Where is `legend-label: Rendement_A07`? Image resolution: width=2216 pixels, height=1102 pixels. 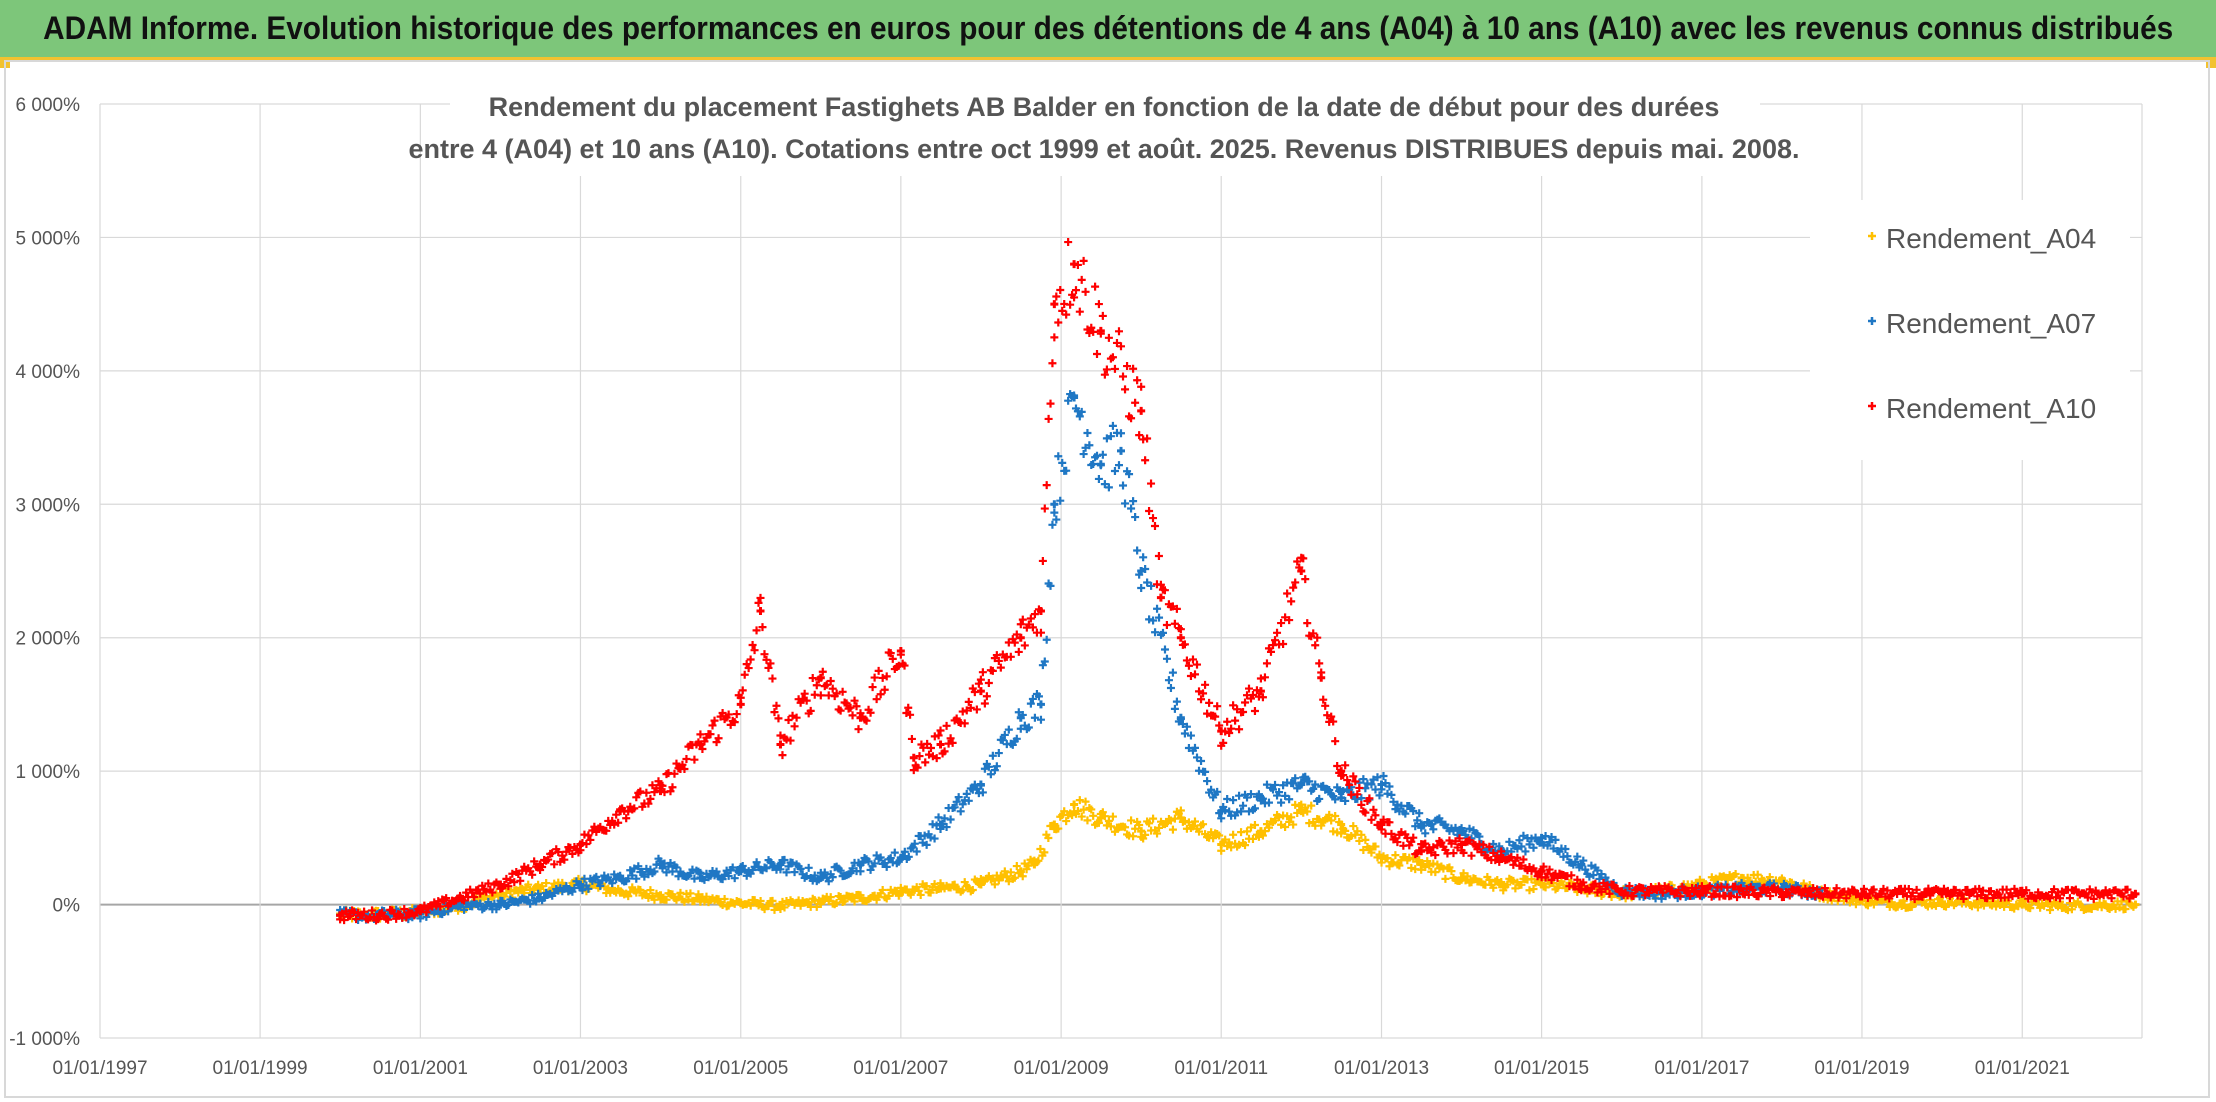
legend-label: Rendement_A07 is located at coordinates (1991, 323).